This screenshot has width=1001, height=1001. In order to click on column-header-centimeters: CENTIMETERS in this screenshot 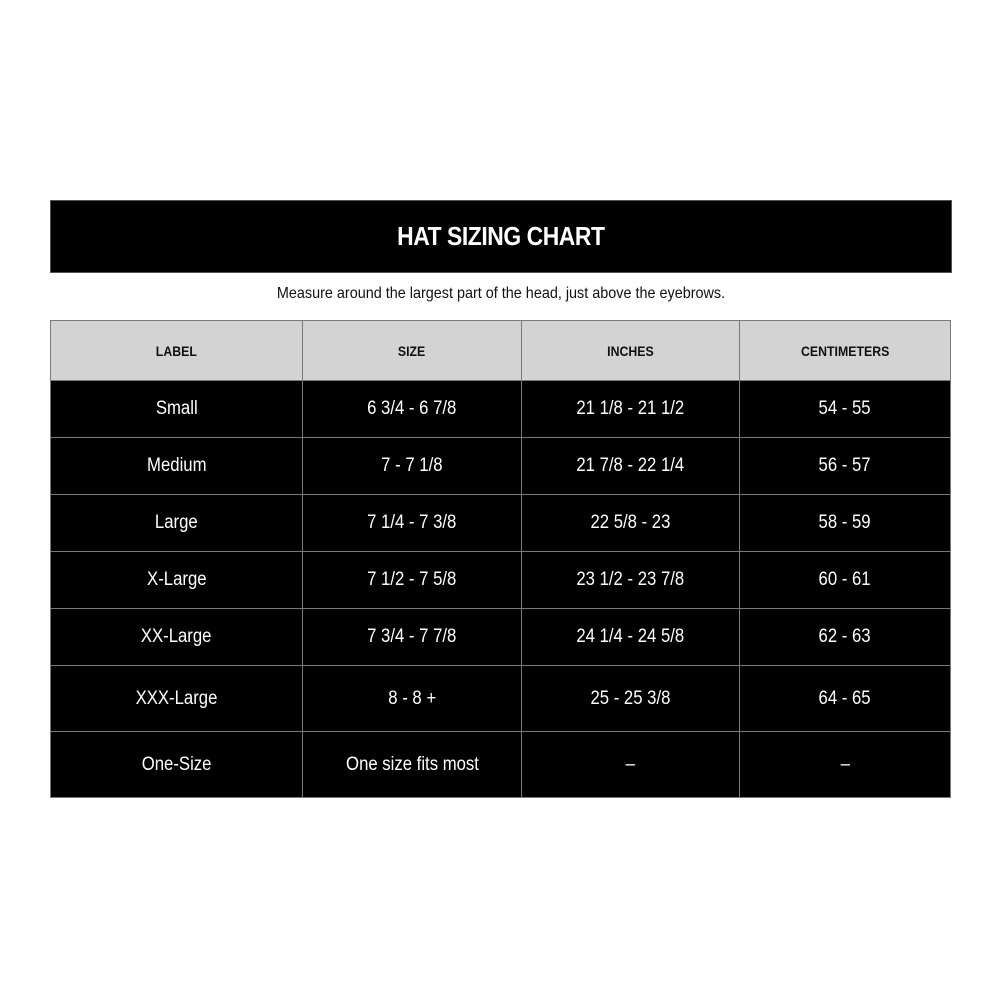, I will do `click(845, 350)`.